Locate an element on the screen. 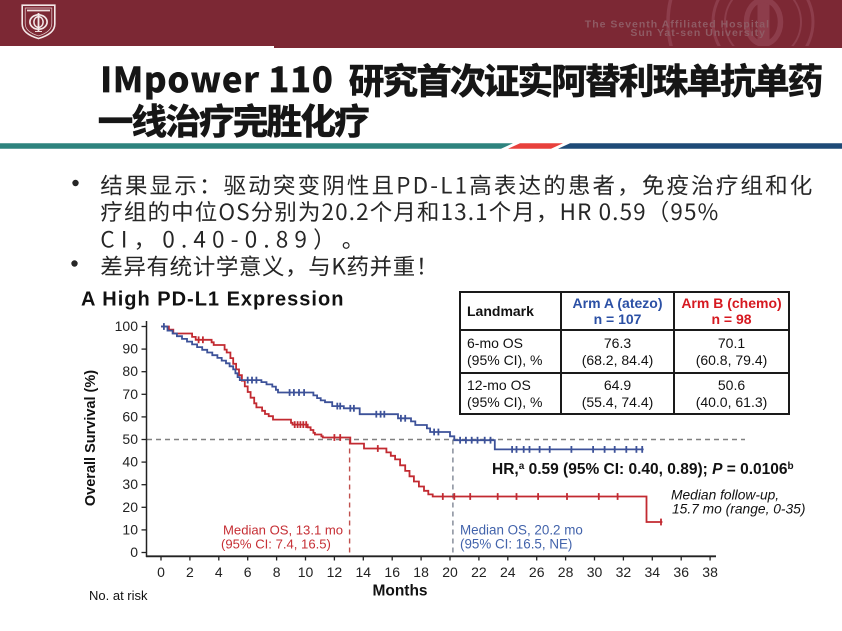 The image size is (842, 631). svg-text: 24 is located at coordinates (508, 572).